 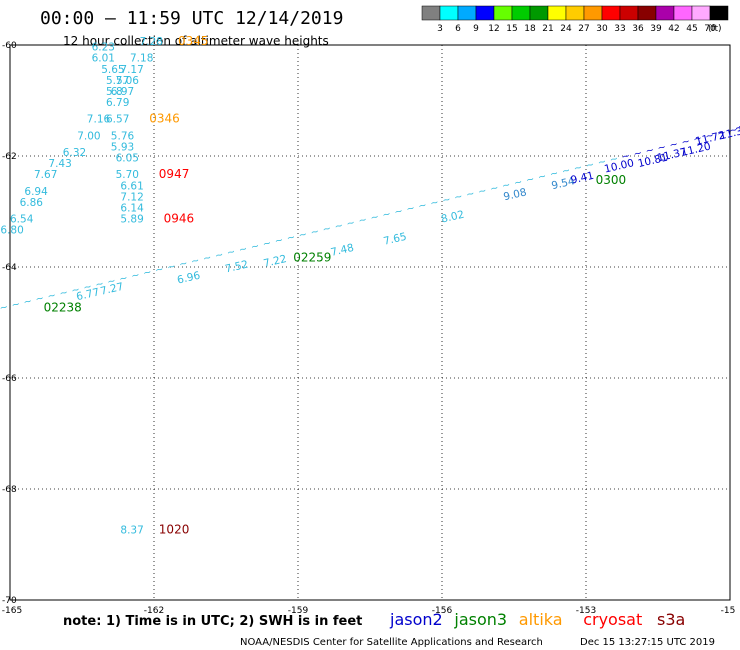 I want to click on colorbar-label: 6, so click(x=458, y=29).